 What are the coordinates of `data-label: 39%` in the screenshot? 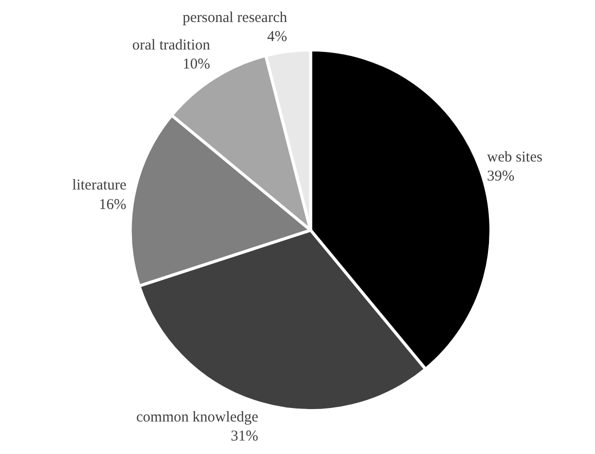 It's located at (501, 176).